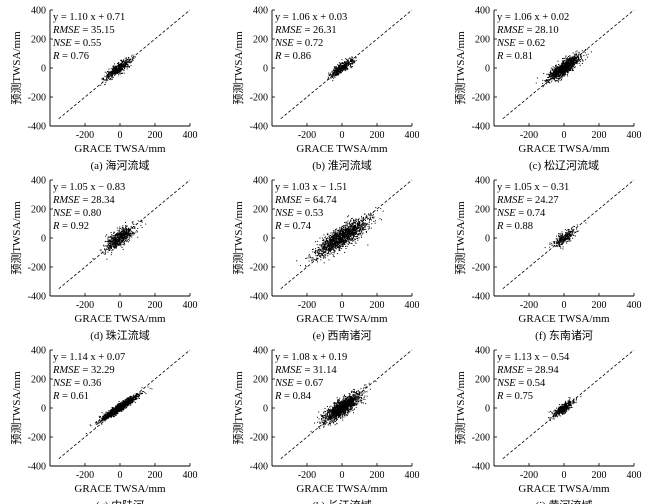 This screenshot has height=504, width=650. I want to click on stat-nse: NSE = 0.72, so click(298, 43).